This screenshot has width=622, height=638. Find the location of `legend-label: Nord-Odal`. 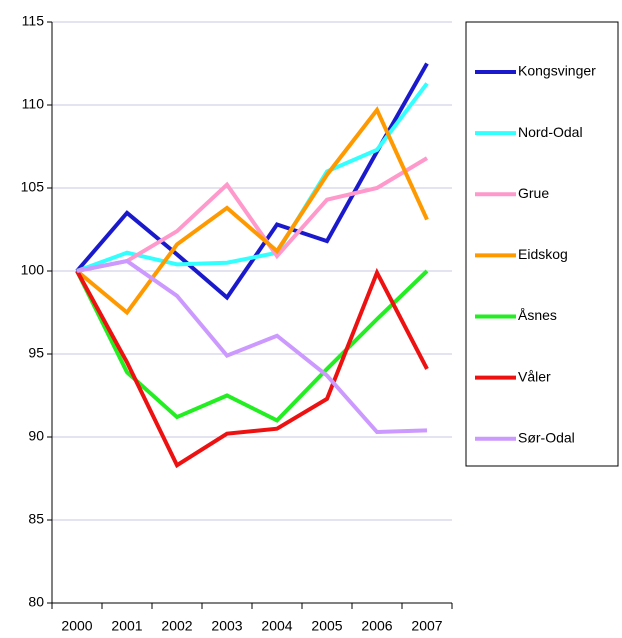

legend-label: Nord-Odal is located at coordinates (550, 132).